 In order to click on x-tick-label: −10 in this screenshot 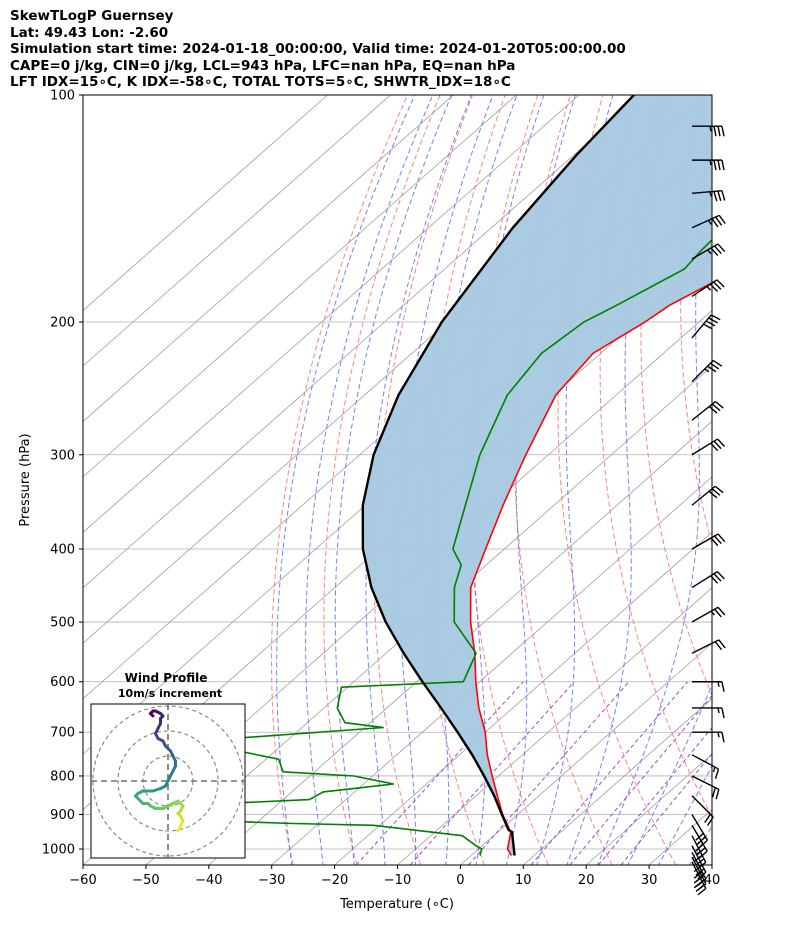, I will do `click(397, 880)`.